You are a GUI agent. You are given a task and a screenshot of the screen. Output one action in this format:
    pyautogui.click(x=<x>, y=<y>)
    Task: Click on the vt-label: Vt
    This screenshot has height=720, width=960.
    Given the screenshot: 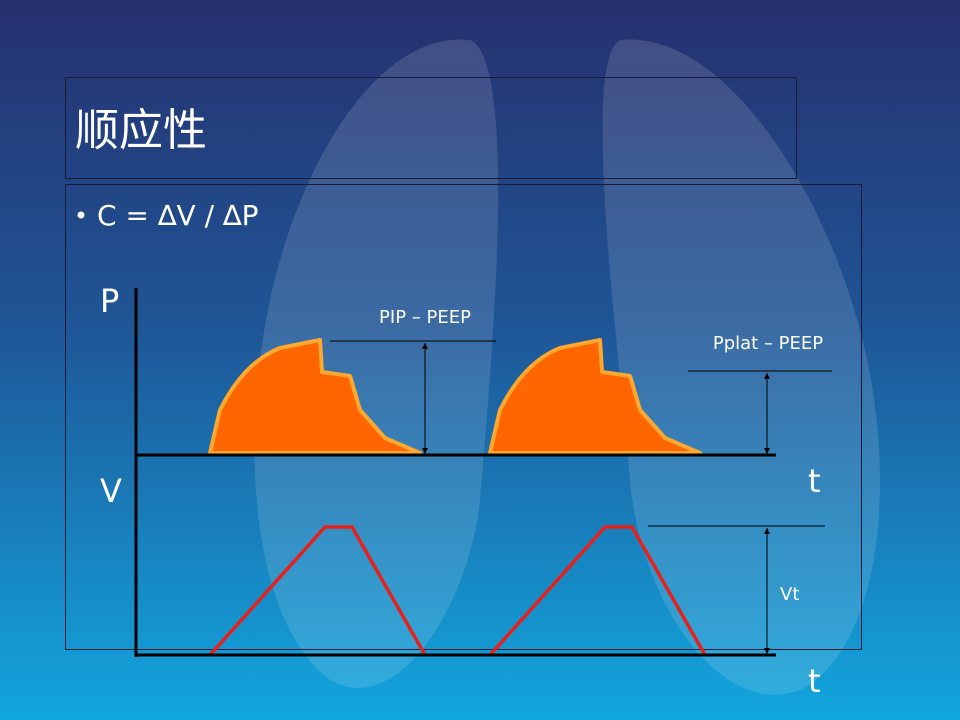 What is the action you would take?
    pyautogui.click(x=789, y=594)
    